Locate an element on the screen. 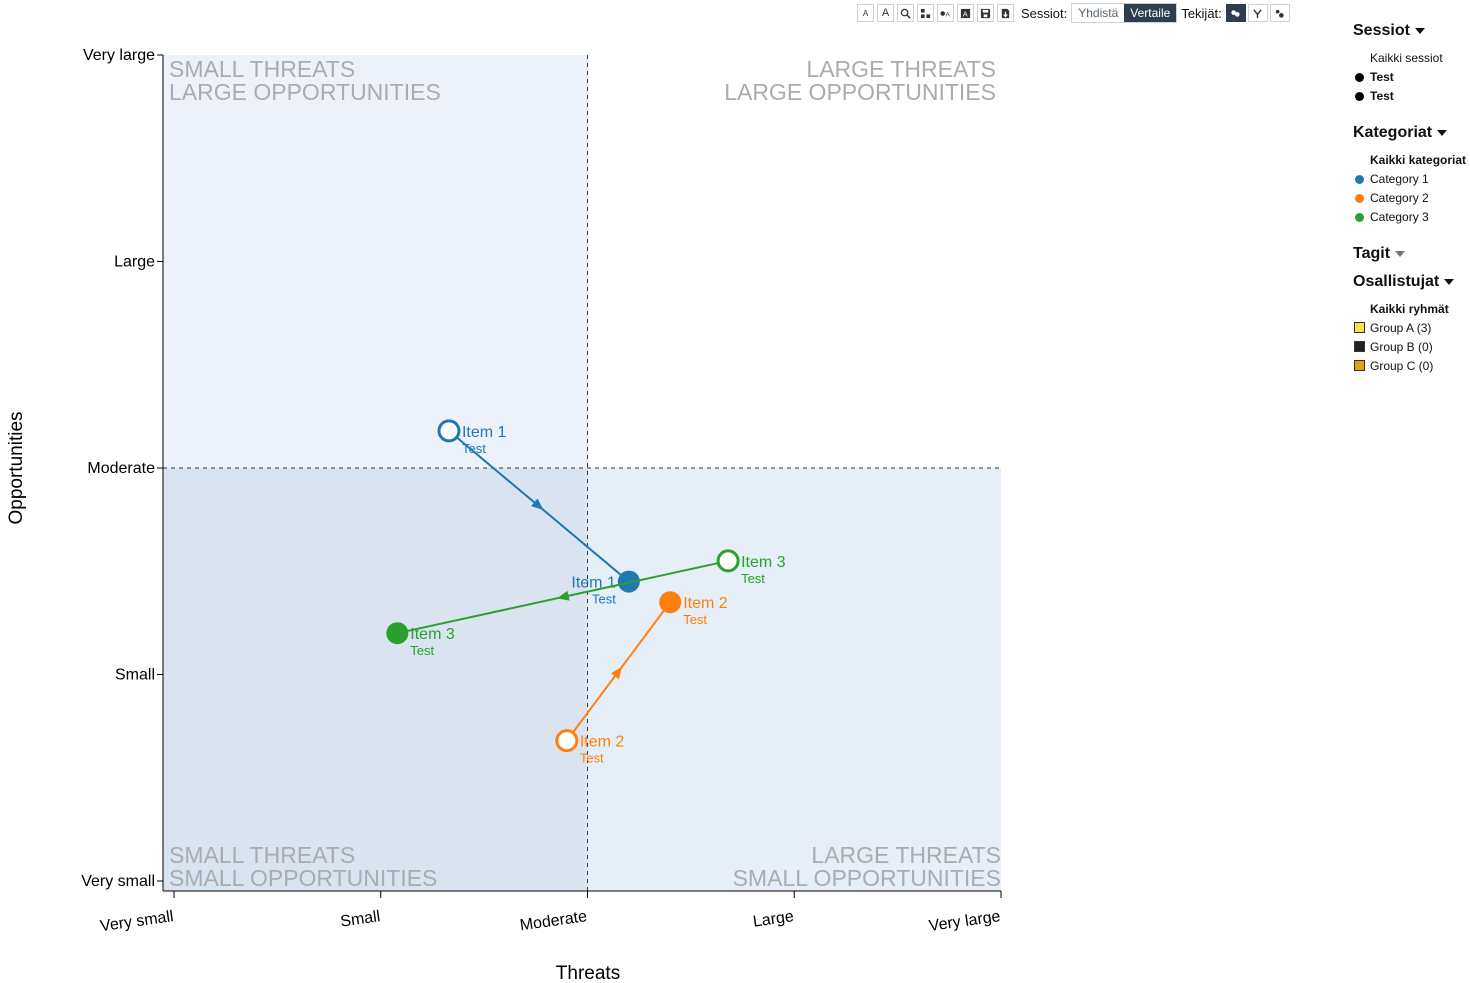 The image size is (1470, 983). layout-button is located at coordinates (925, 13).